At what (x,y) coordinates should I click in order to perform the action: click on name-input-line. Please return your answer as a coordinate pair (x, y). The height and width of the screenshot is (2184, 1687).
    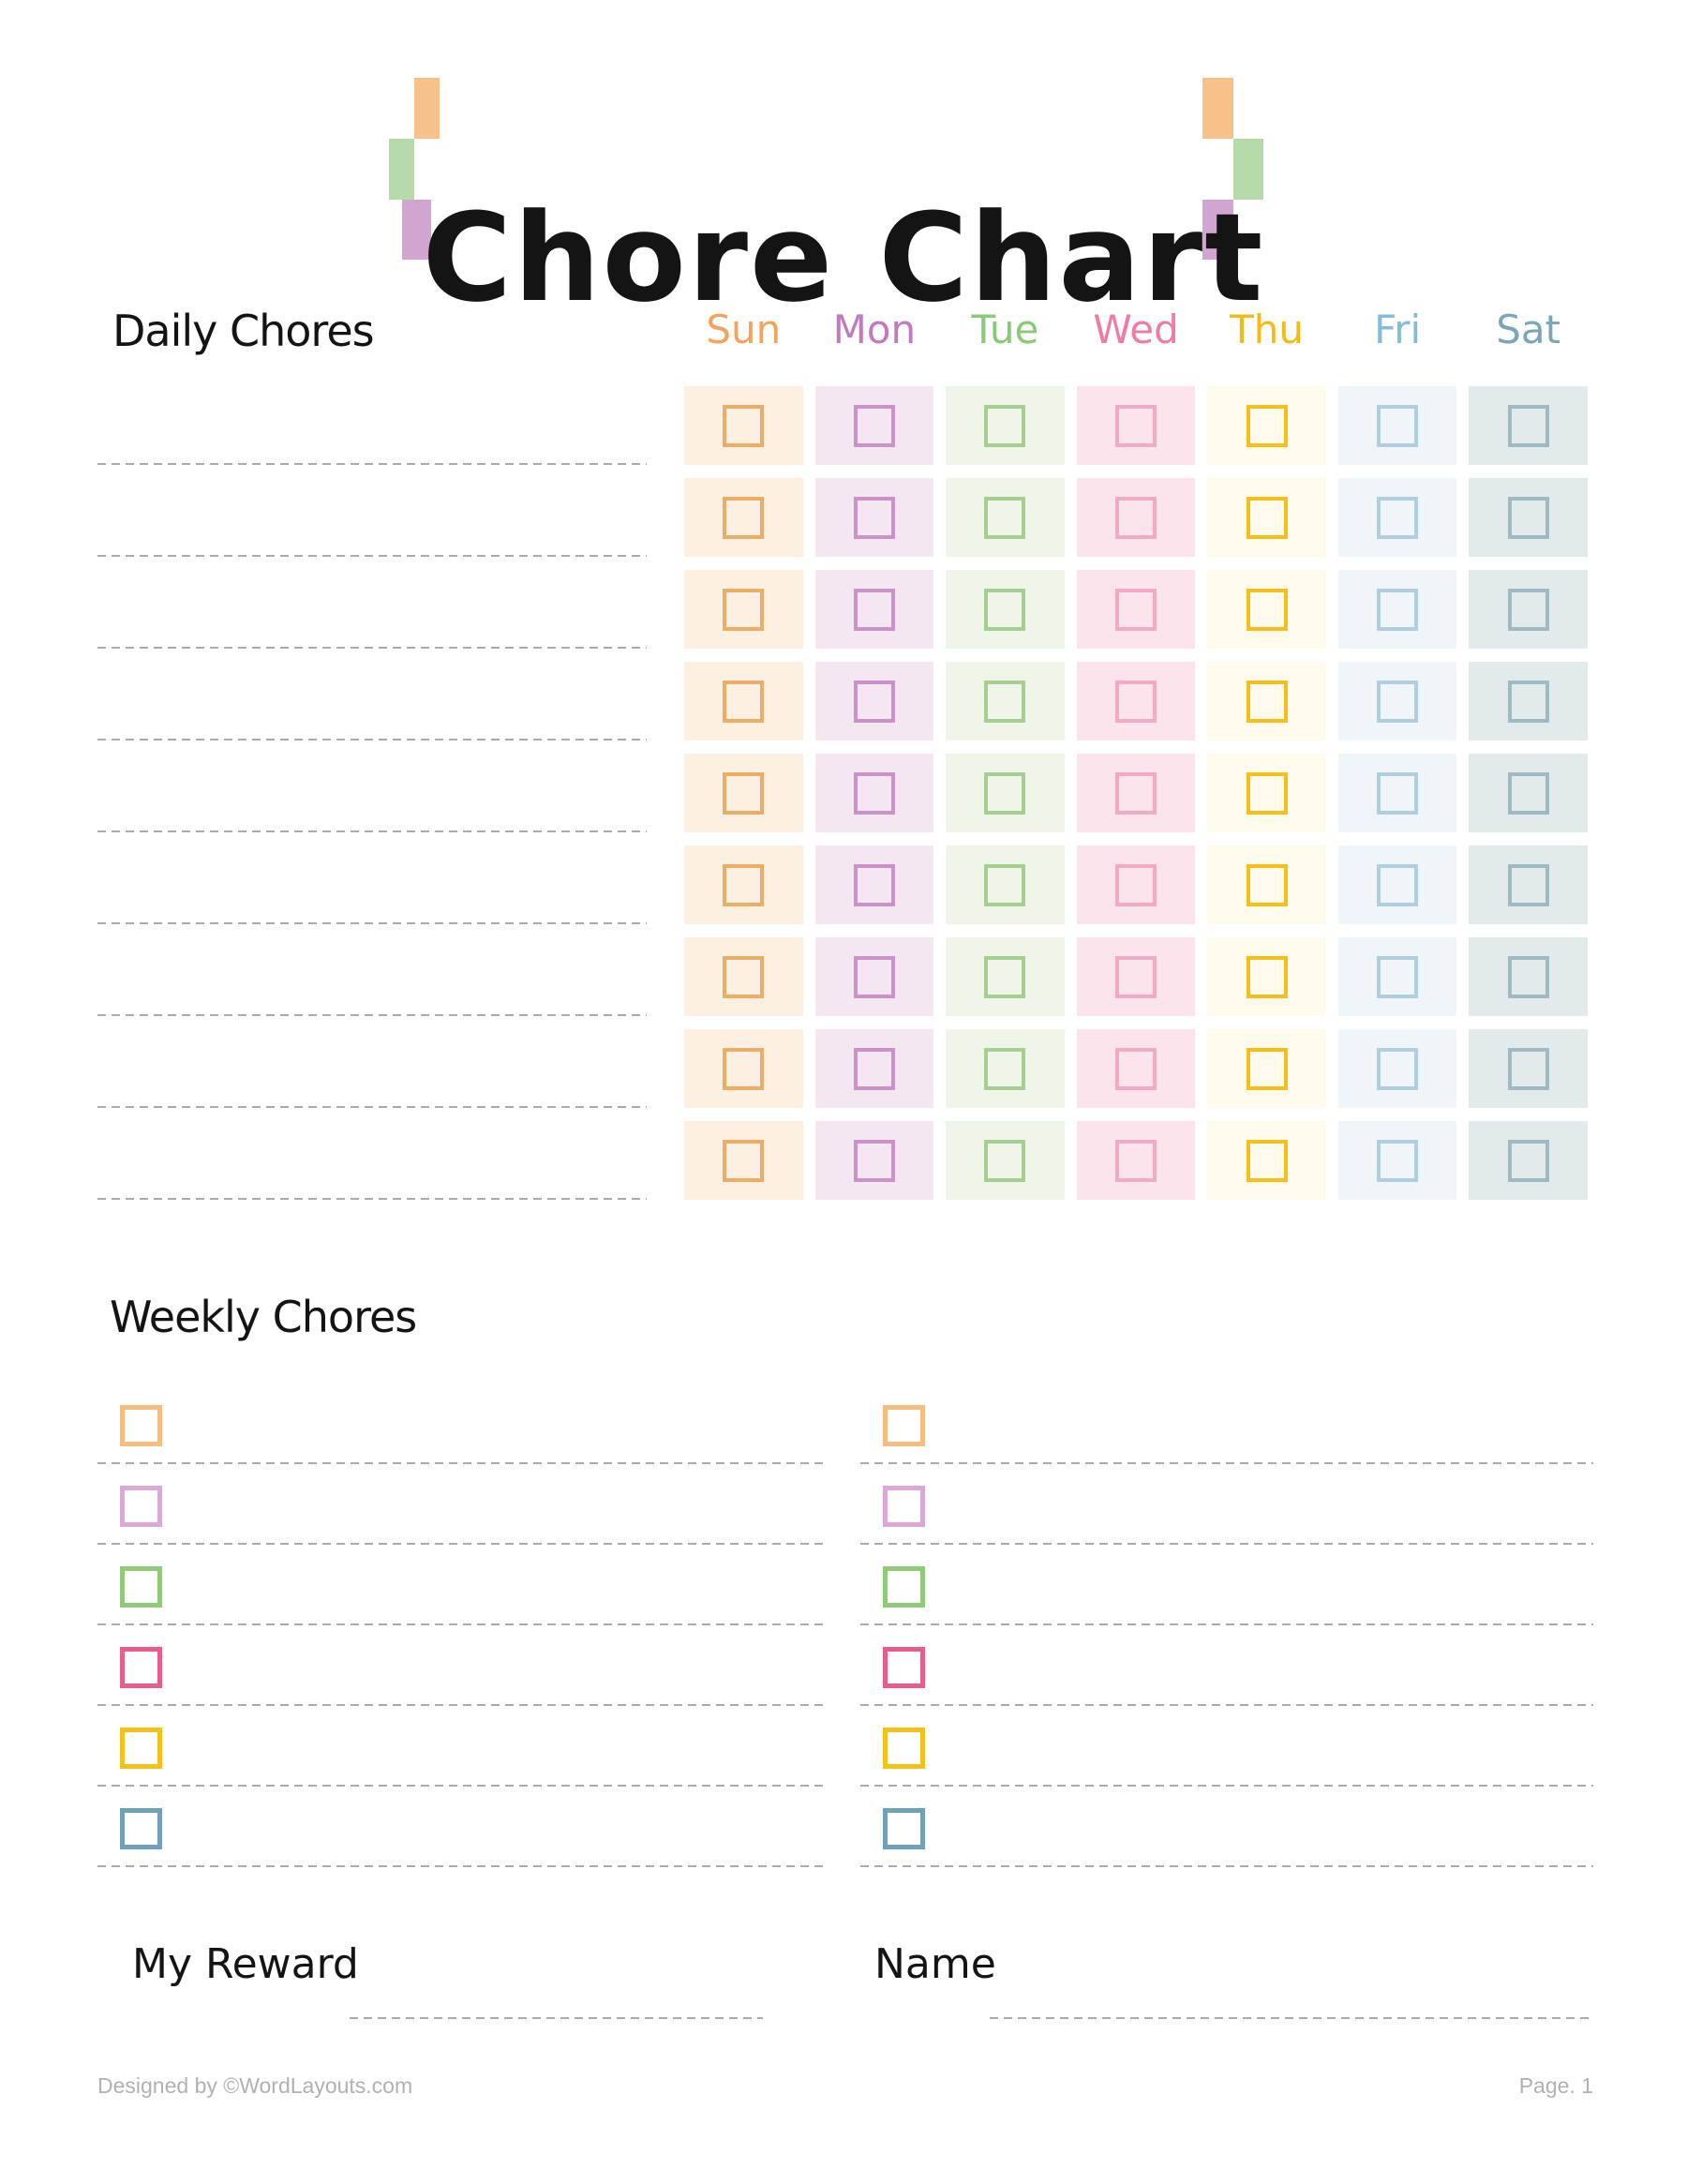
    Looking at the image, I should click on (1291, 2018).